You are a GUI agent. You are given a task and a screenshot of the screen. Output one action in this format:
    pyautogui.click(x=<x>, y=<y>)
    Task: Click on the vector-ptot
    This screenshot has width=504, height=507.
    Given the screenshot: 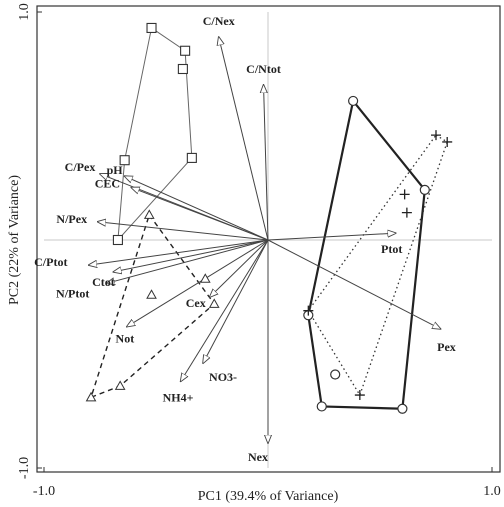 What is the action you would take?
    pyautogui.click(x=331, y=237)
    